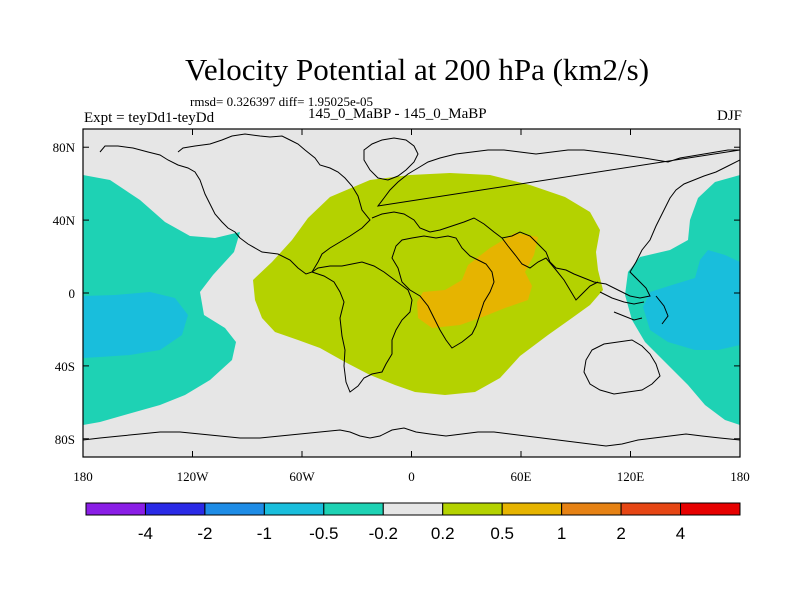  Describe the element at coordinates (413, 522) in the screenshot. I see `colorbar: -4 -2 -1 -0.5 -0.2 0.2 0.5 1 2 4` at that location.